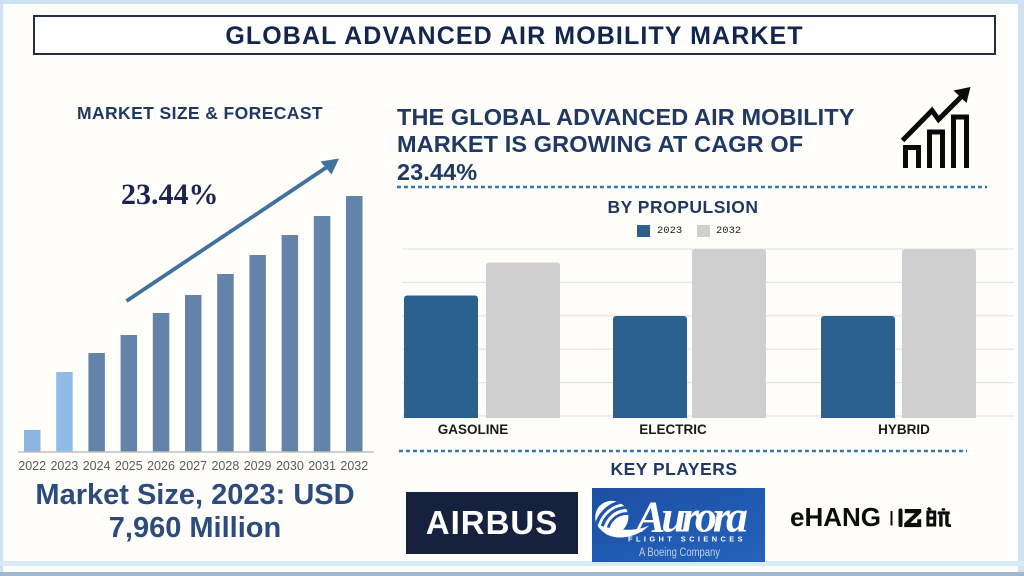  Describe the element at coordinates (673, 429) in the screenshot. I see `svg-text: ELECTRIC` at that location.